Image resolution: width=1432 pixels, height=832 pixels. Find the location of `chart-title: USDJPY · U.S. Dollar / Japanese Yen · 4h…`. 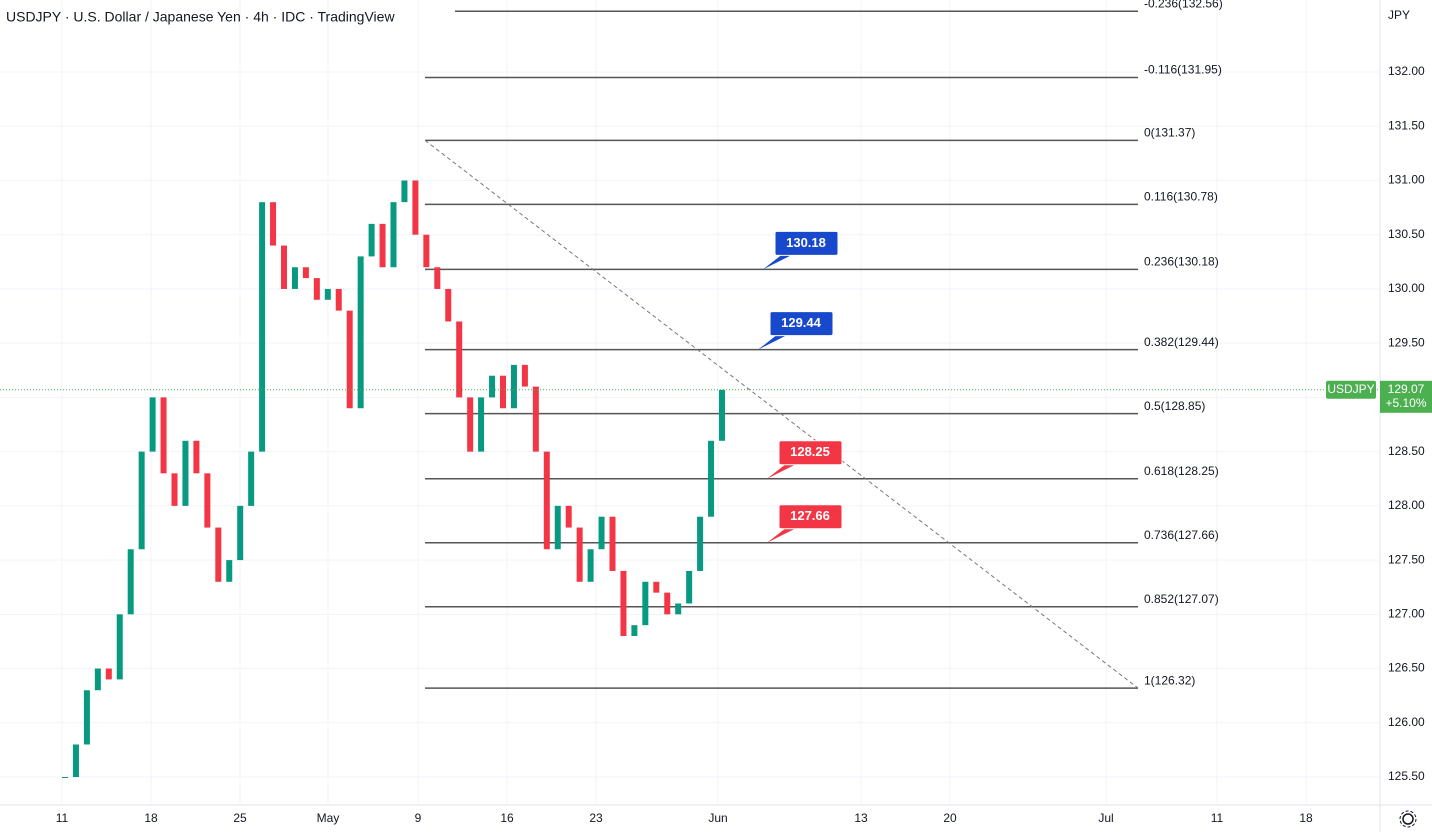

chart-title: USDJPY · U.S. Dollar / Japanese Yen · 4h… is located at coordinates (200, 17).